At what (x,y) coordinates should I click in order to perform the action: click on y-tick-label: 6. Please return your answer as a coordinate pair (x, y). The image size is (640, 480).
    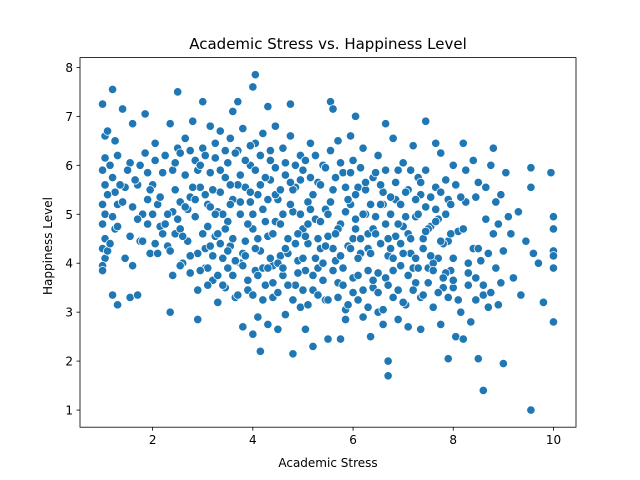
    Looking at the image, I should click on (69, 166).